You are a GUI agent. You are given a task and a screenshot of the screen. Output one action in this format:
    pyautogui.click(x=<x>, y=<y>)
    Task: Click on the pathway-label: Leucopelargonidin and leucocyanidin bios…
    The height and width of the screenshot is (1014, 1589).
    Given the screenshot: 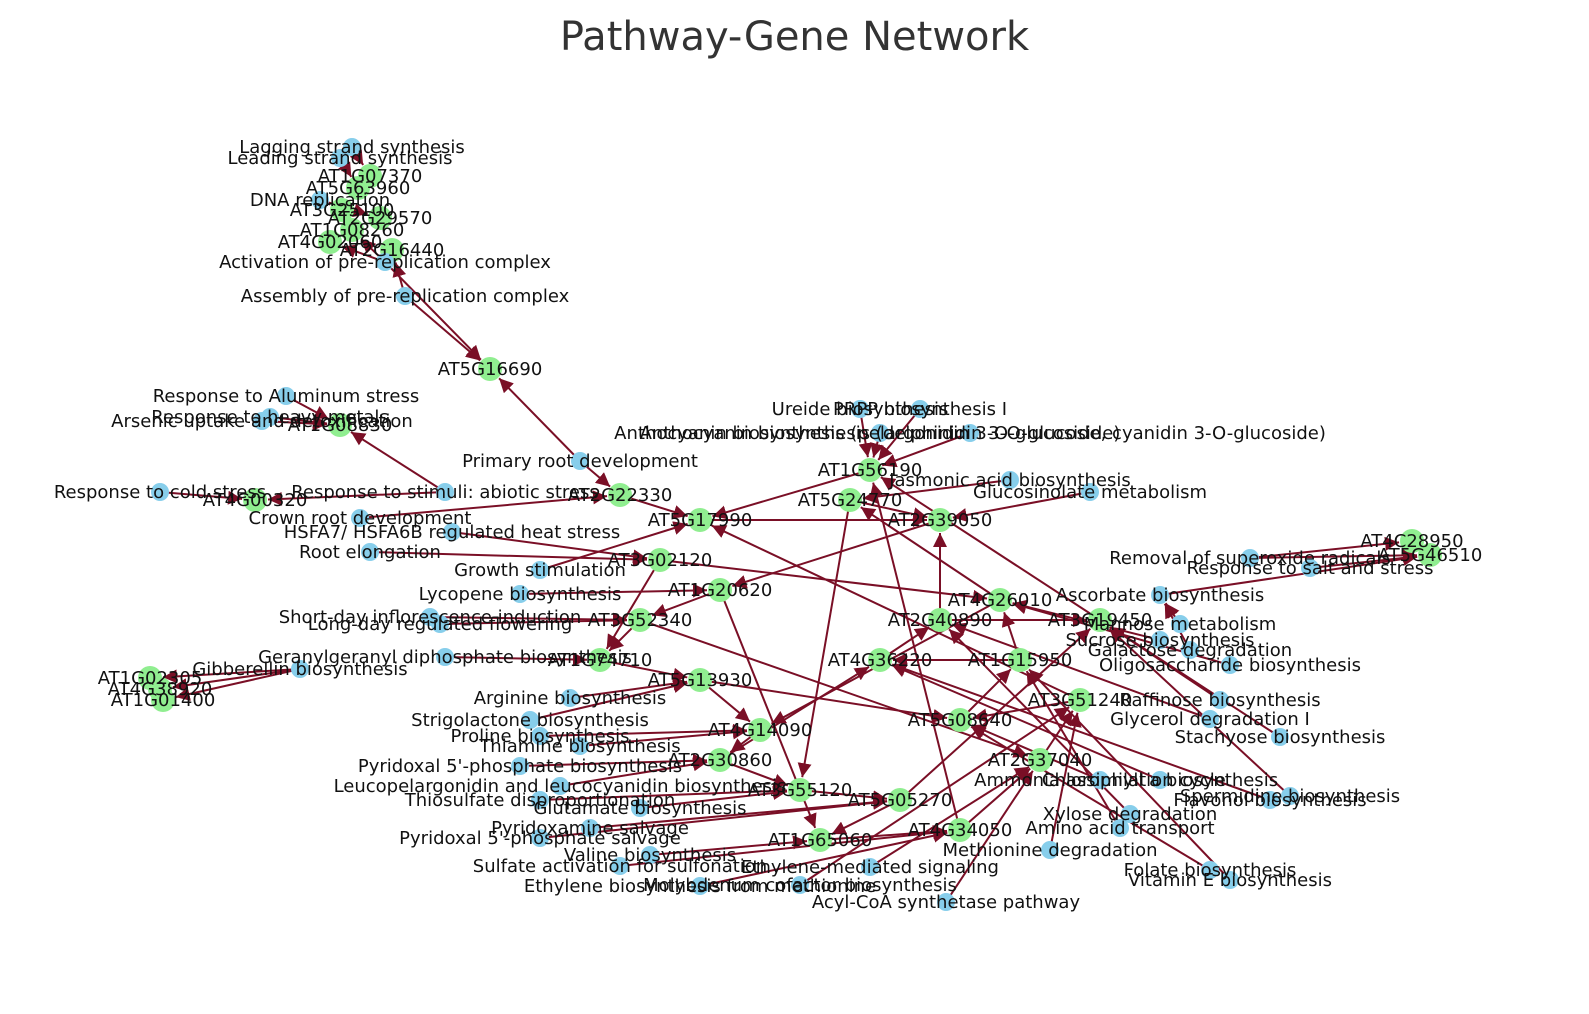 What is the action you would take?
    pyautogui.click(x=560, y=786)
    